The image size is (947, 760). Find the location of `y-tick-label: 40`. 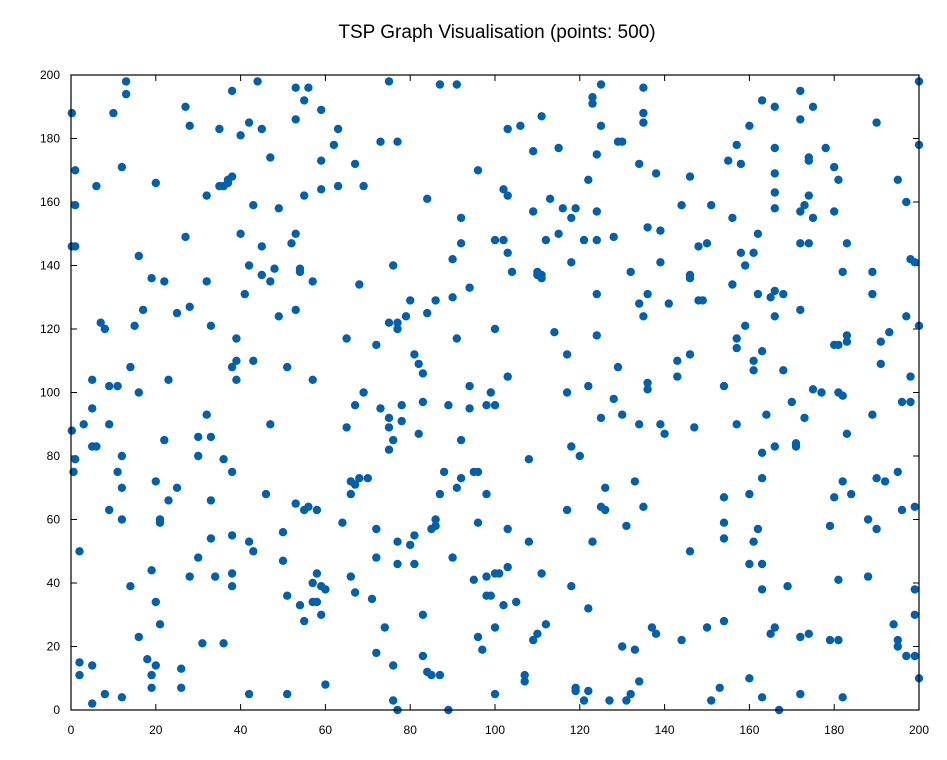

y-tick-label: 40 is located at coordinates (54, 583).